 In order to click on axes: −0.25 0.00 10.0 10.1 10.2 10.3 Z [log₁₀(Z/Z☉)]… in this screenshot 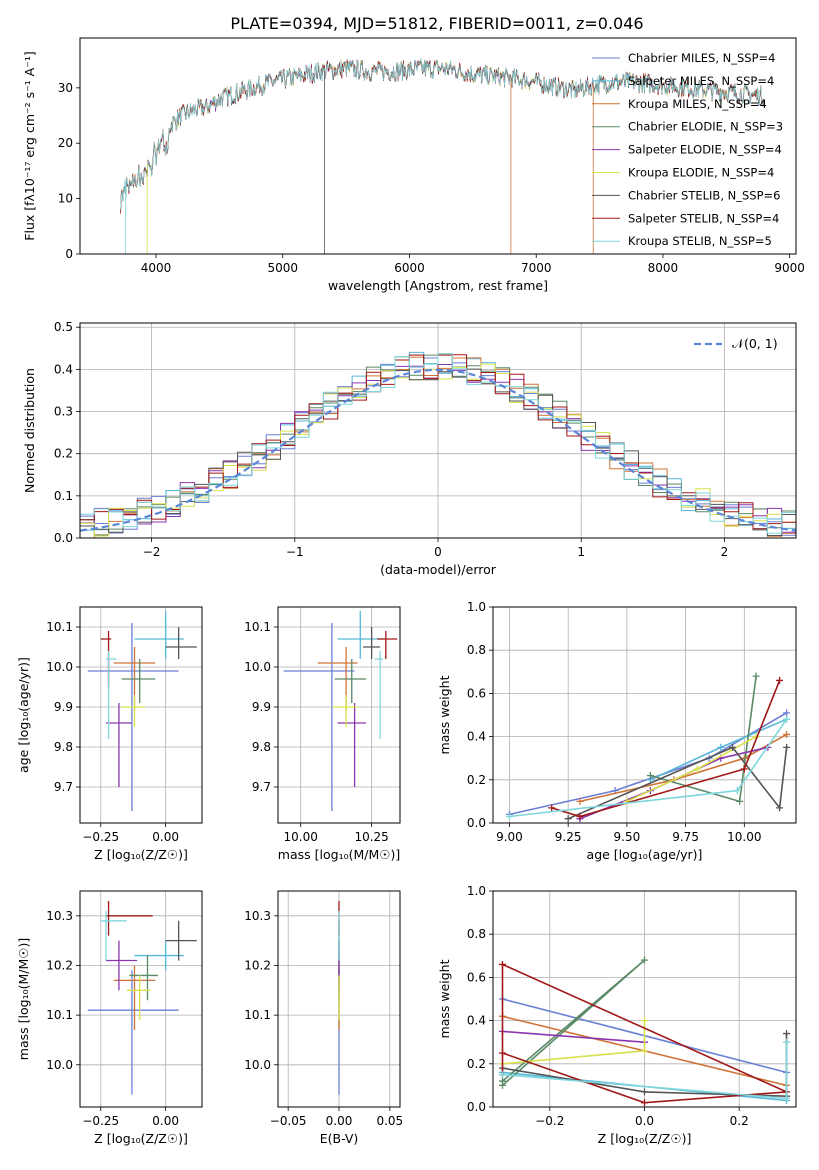, I will do `click(109, 1018)`.